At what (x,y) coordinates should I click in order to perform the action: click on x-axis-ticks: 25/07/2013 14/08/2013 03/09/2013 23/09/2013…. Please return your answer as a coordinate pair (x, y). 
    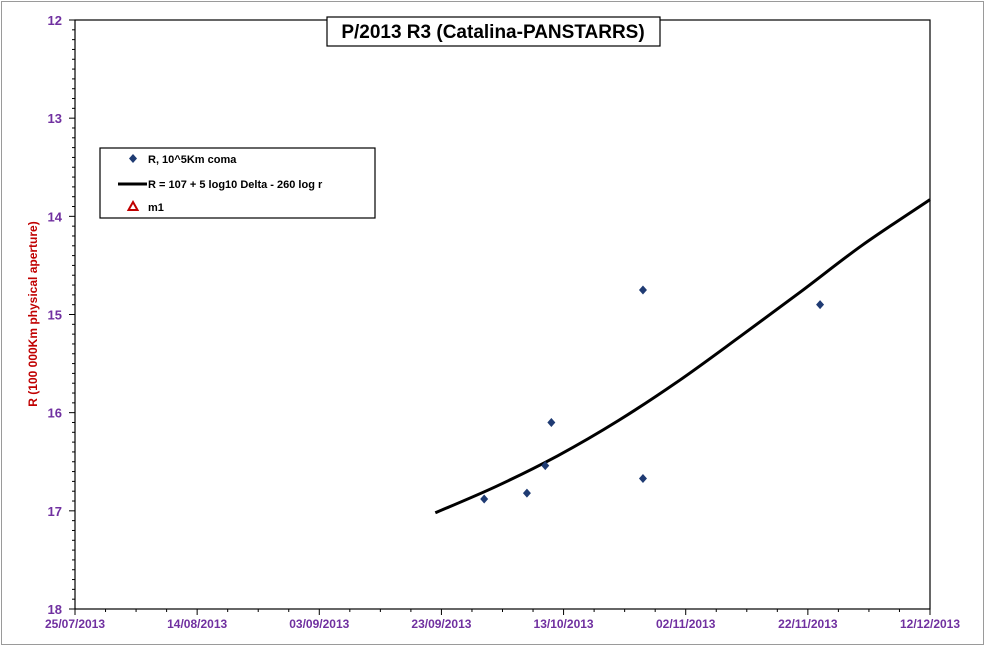
    Looking at the image, I should click on (502, 620).